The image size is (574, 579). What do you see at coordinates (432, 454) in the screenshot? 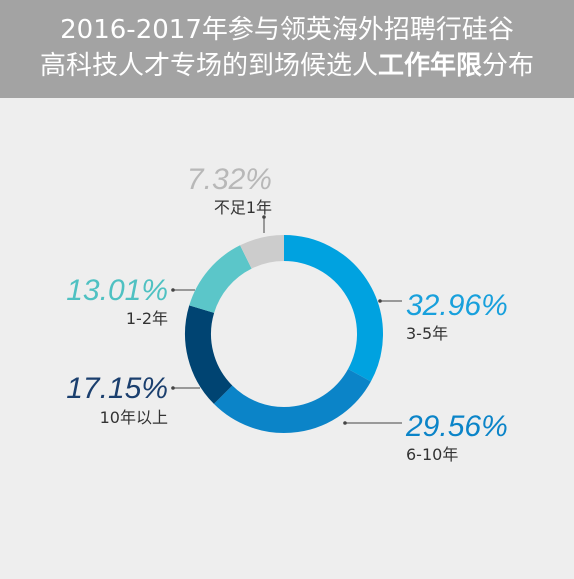
I see `category-label-2: 6-10年` at bounding box center [432, 454].